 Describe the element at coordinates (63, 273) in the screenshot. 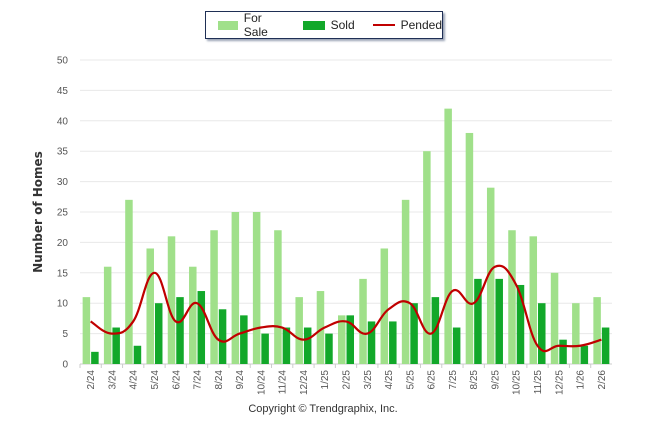

I see `y-tick-label: 15` at that location.